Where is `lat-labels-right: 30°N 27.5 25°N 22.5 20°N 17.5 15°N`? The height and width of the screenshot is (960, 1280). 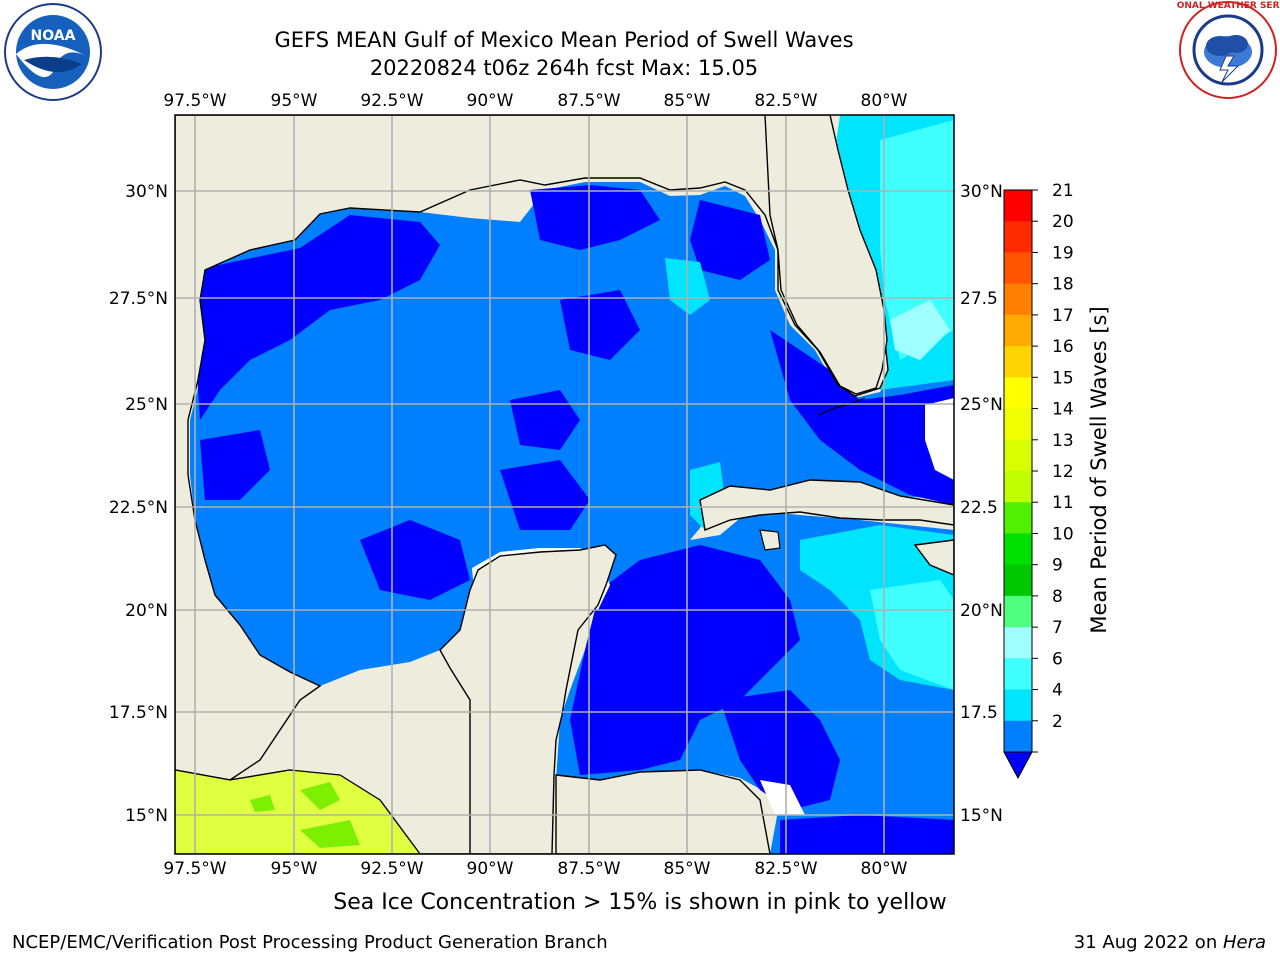
lat-labels-right: 30°N 27.5 25°N 22.5 20°N 17.5 15°N is located at coordinates (981, 504).